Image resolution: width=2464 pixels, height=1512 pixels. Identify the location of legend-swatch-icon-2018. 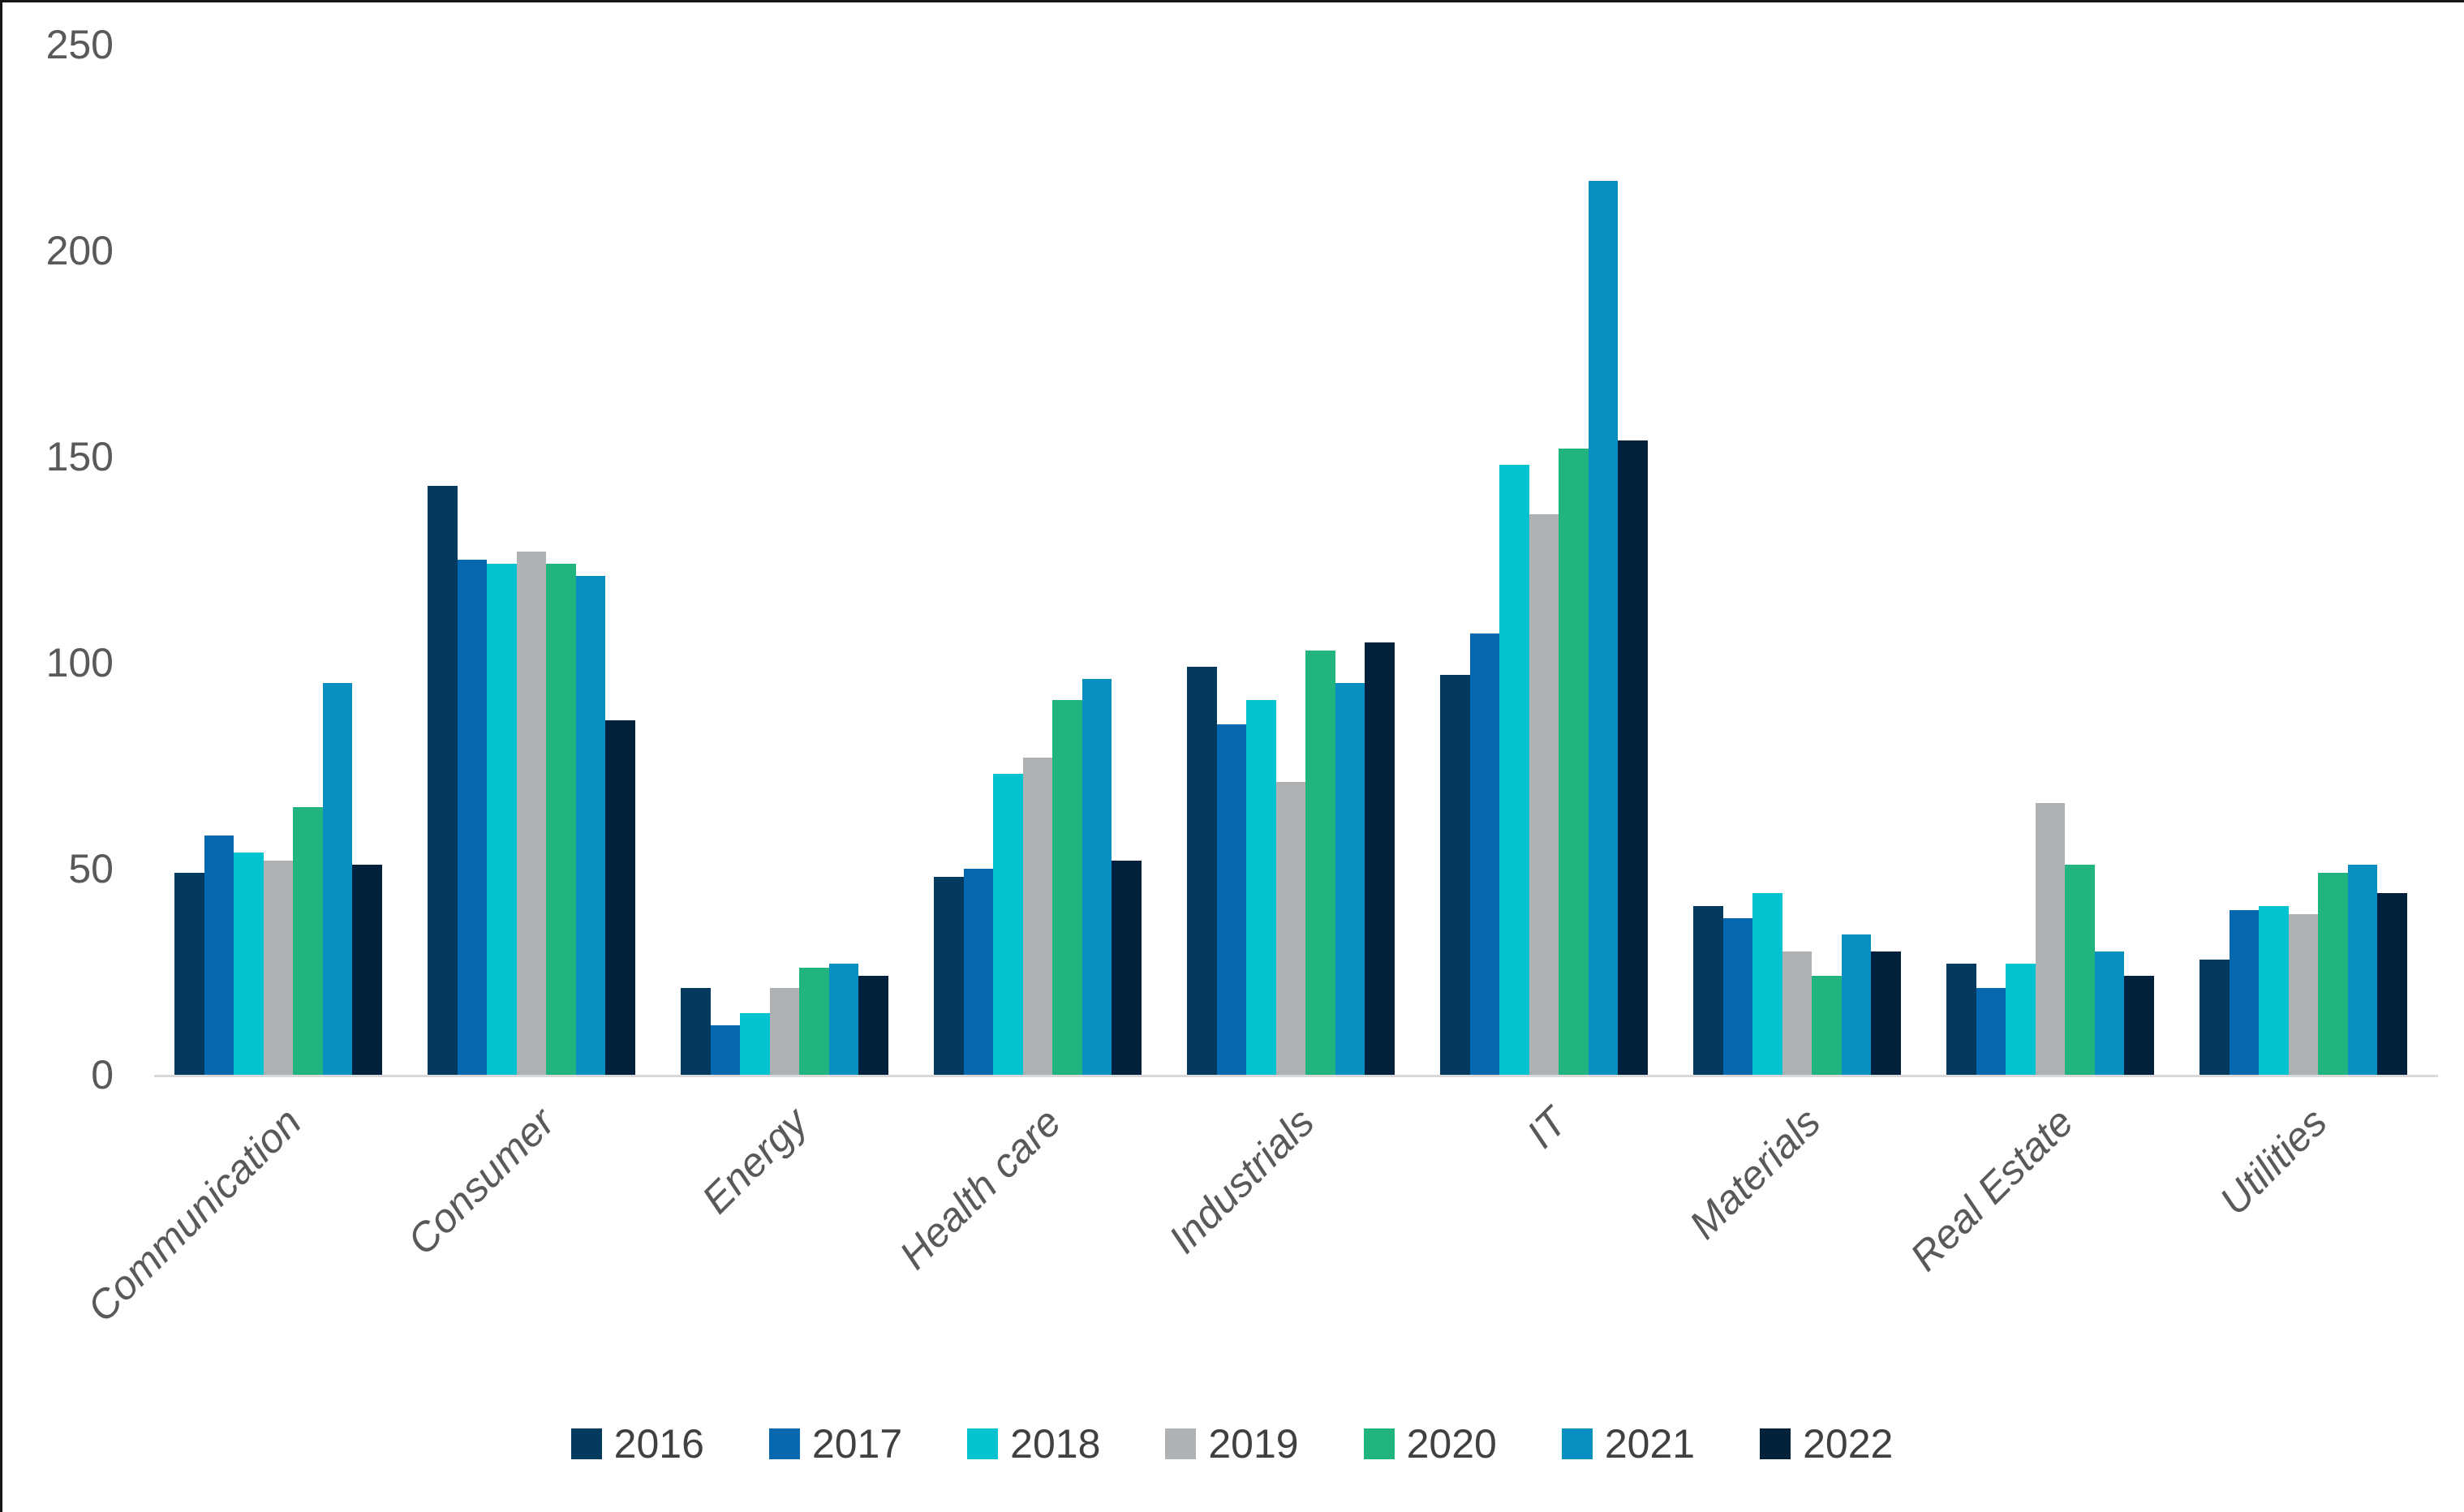
(983, 1443).